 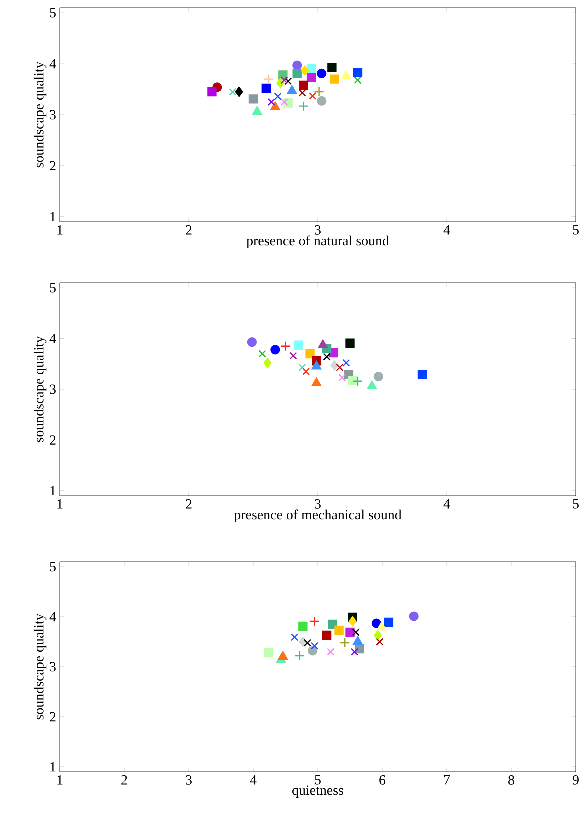 I want to click on x-axis-title: presence of mechanical sound, so click(x=318, y=516).